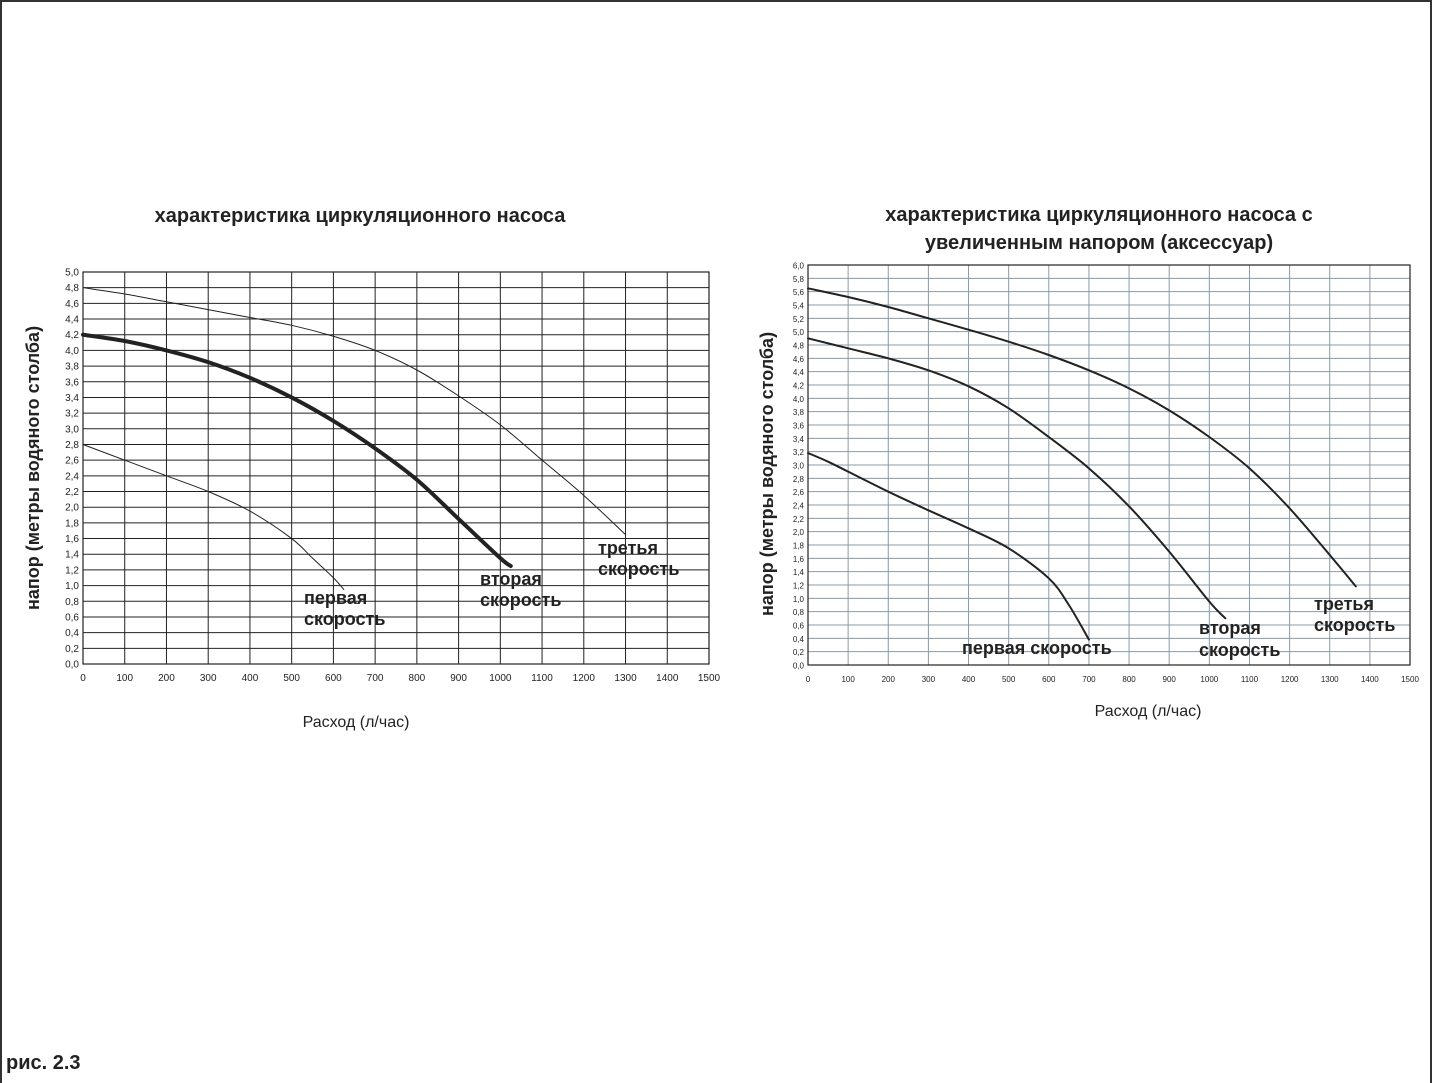 This screenshot has width=1434, height=1083. What do you see at coordinates (72, 320) in the screenshot?
I see `y-tick-label: 4,4` at bounding box center [72, 320].